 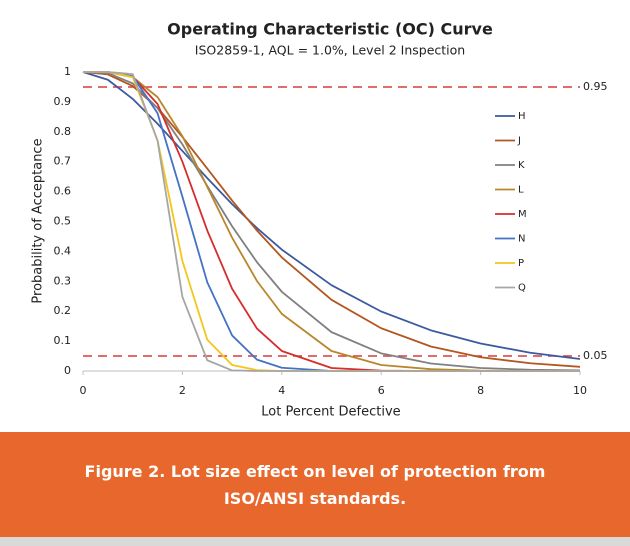 I want to click on legend-label: J, so click(x=519, y=141).